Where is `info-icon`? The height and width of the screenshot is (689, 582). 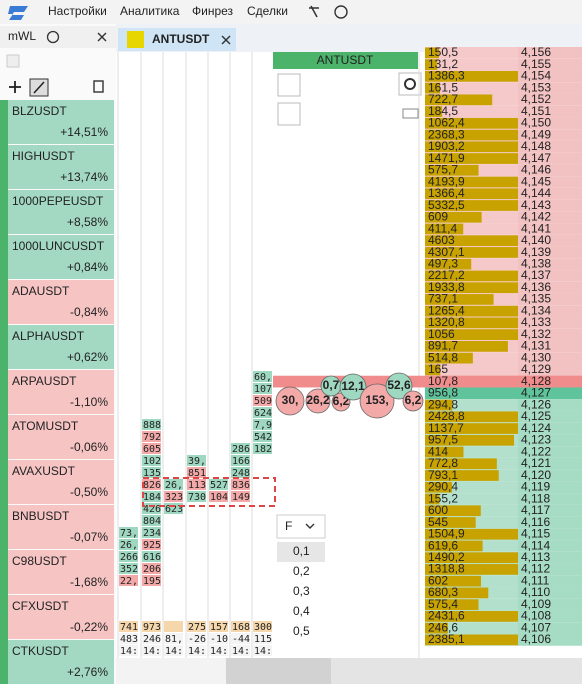
info-icon is located at coordinates (53, 37).